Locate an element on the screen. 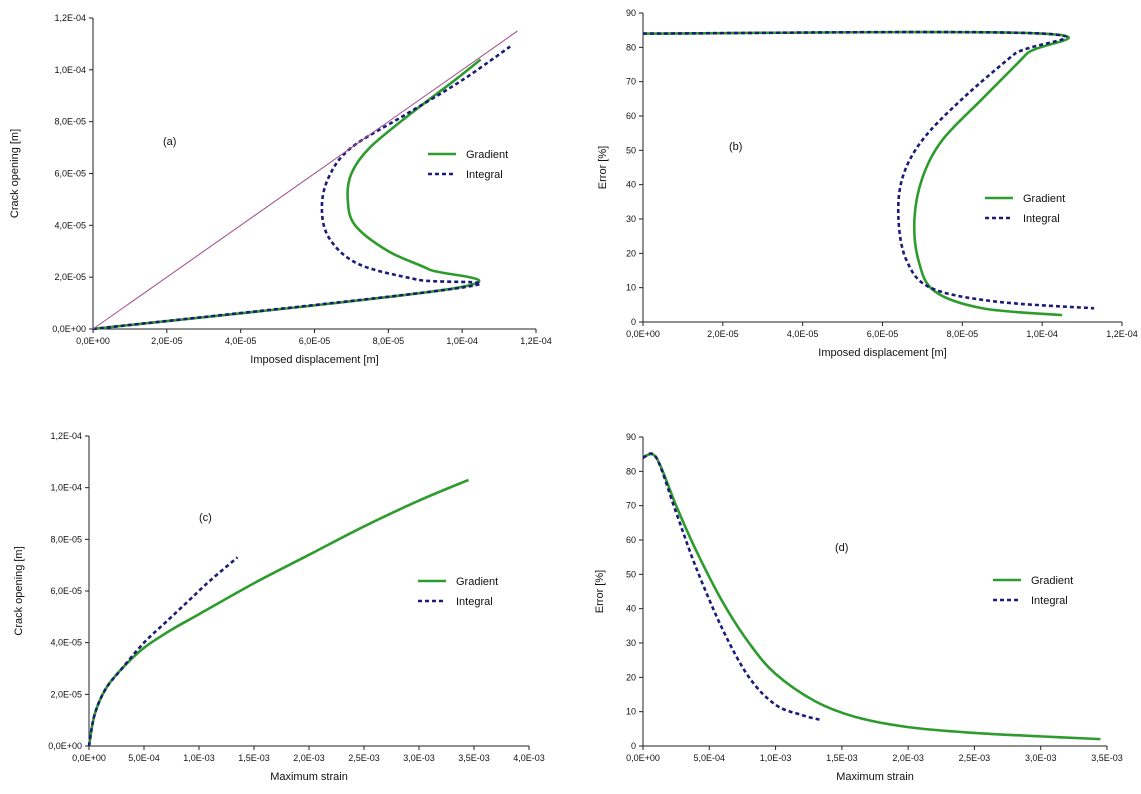 The image size is (1141, 794). panel-label: (a) is located at coordinates (169, 142).